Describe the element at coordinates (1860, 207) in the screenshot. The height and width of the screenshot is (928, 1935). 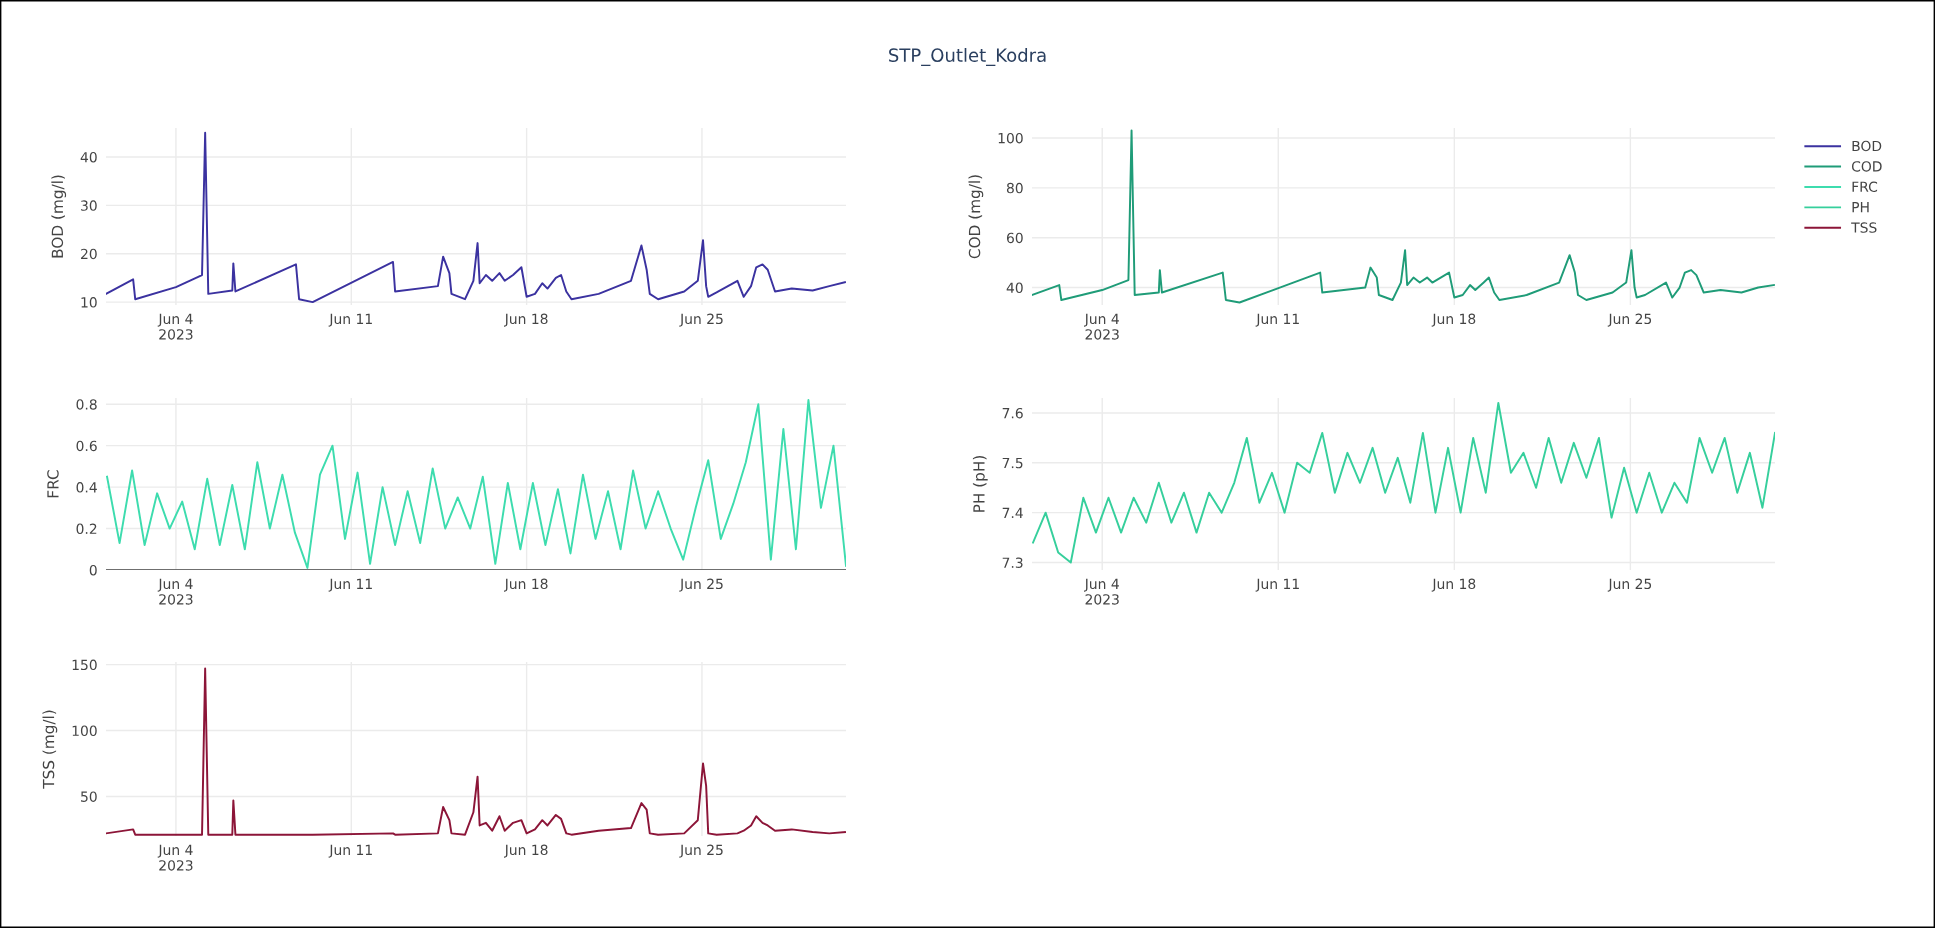
I see `legend-label: PH` at that location.